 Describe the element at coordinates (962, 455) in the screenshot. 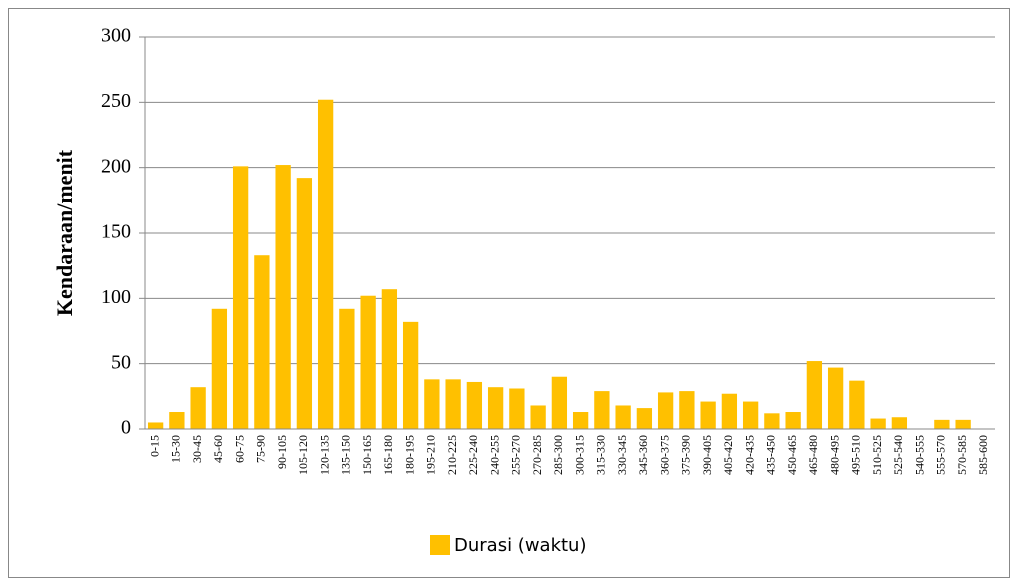

I see `x-tick-label: 570-585` at that location.